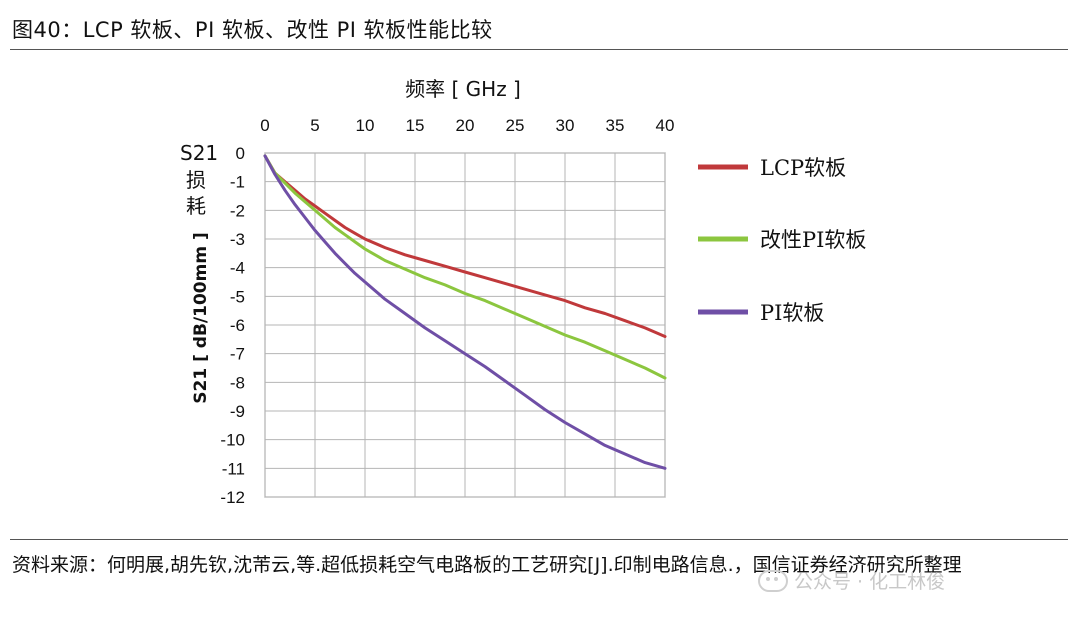  I want to click on legend-label: PI软板, so click(792, 313).